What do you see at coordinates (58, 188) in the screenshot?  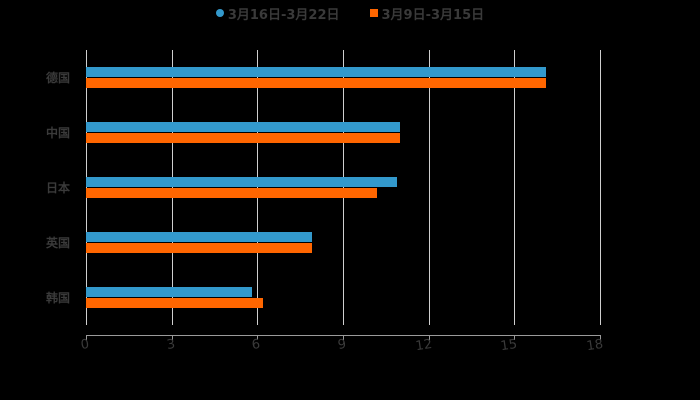 I see `y-category-label: 日本` at bounding box center [58, 188].